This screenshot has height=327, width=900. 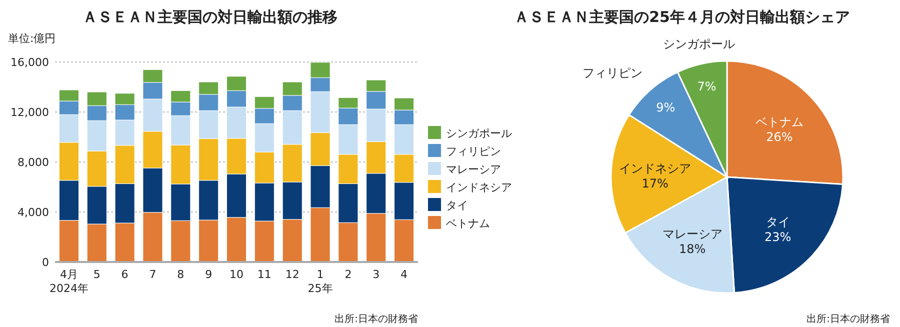 What do you see at coordinates (29, 62) in the screenshot?
I see `y-tick-label: 16,000` at bounding box center [29, 62].